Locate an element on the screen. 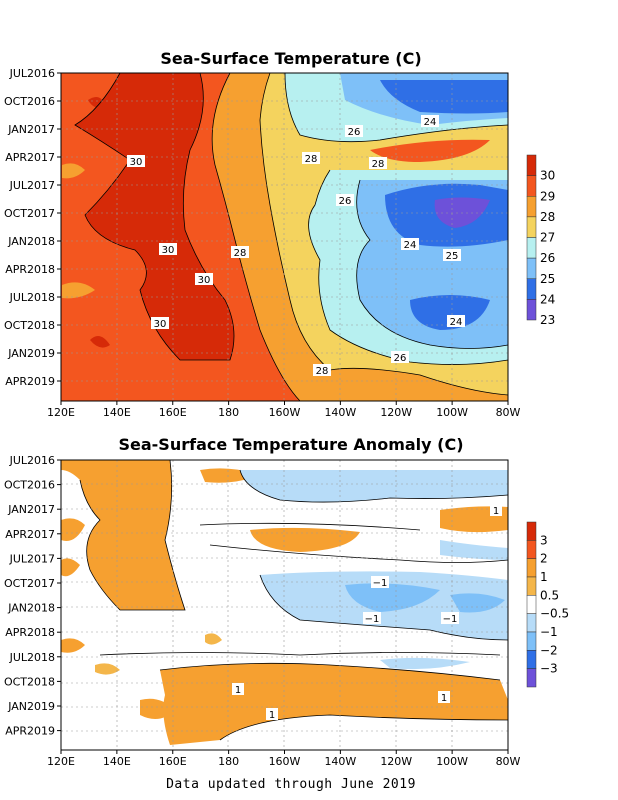 Image resolution: width=618 pixels, height=800 pixels. anomaly-contour-labels: 1 −1 −1 −1 1 1 1 is located at coordinates (367, 612).